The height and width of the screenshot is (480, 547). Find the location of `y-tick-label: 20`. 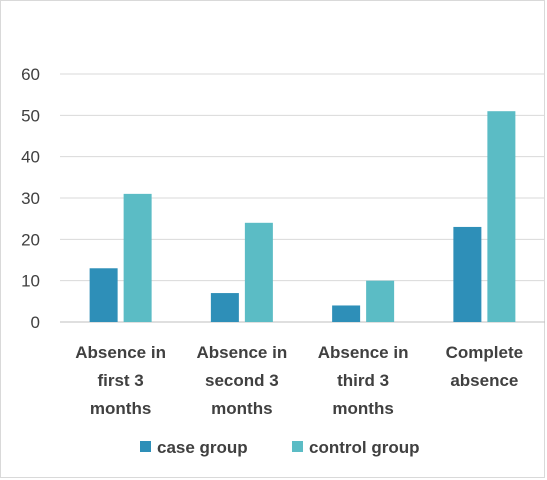

y-tick-label: 20 is located at coordinates (30, 239).